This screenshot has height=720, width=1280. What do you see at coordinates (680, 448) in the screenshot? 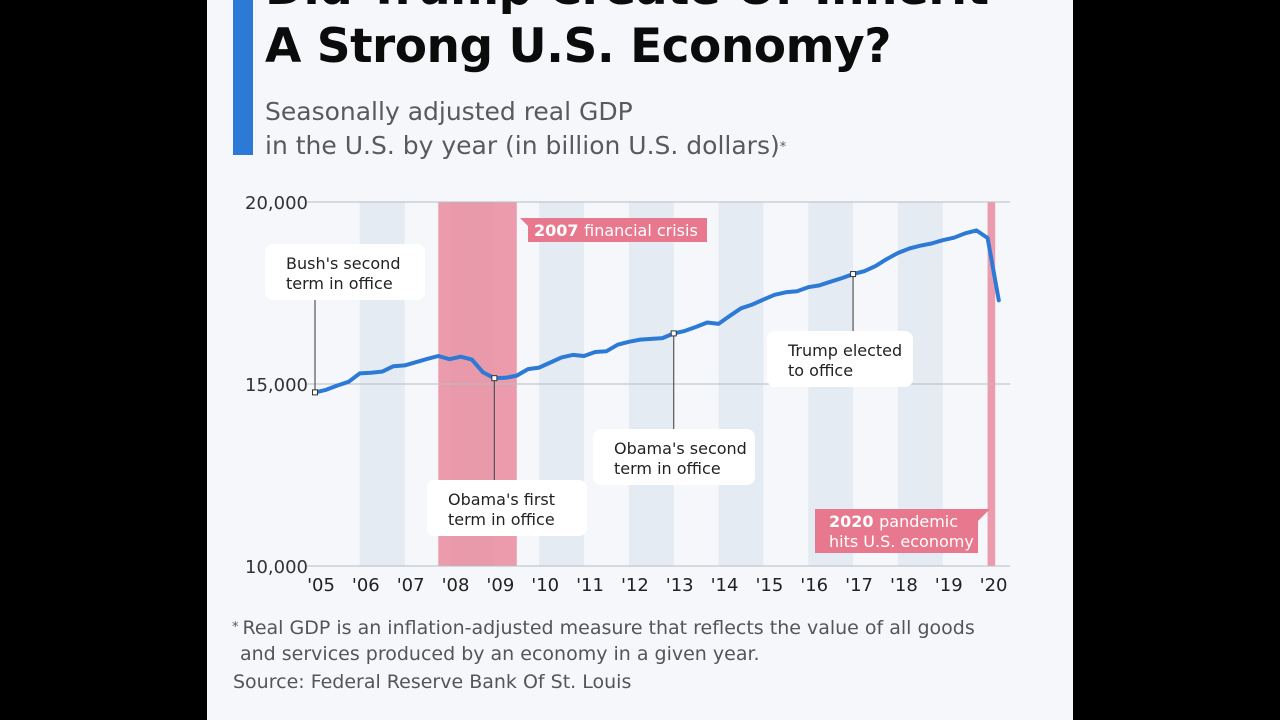
I see `annotation-text: Obama's second` at bounding box center [680, 448].